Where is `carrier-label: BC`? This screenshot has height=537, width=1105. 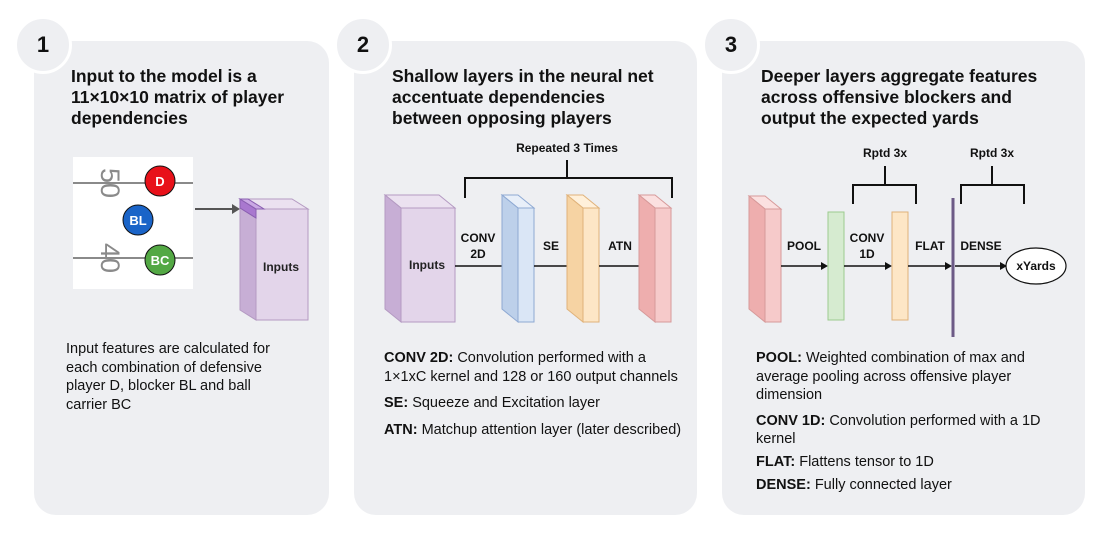
carrier-label: BC is located at coordinates (160, 260).